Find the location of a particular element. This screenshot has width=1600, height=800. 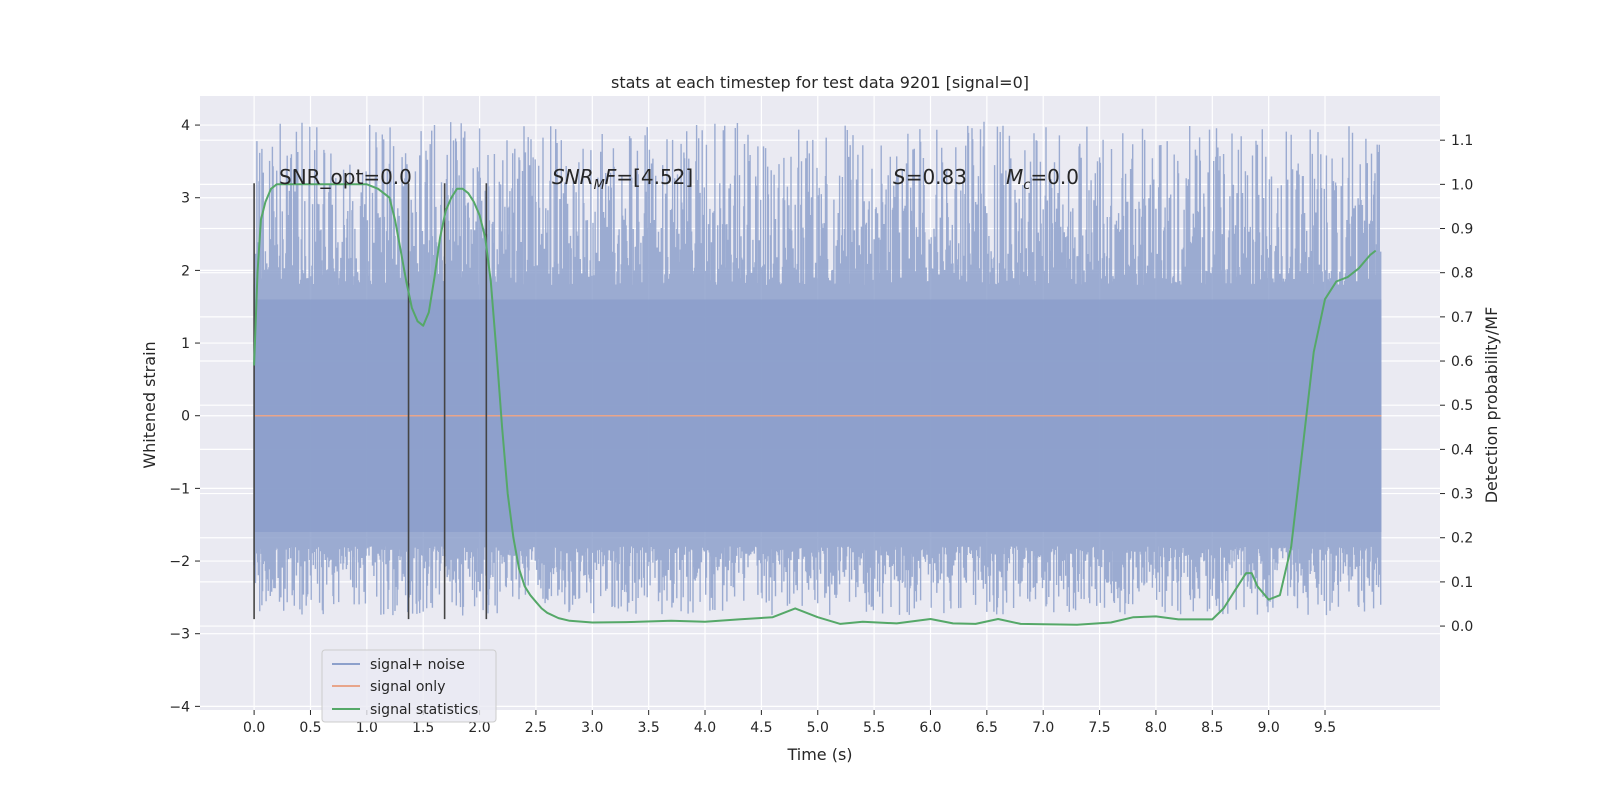

y2-tick-label-10: 0.1 is located at coordinates (1462, 583).